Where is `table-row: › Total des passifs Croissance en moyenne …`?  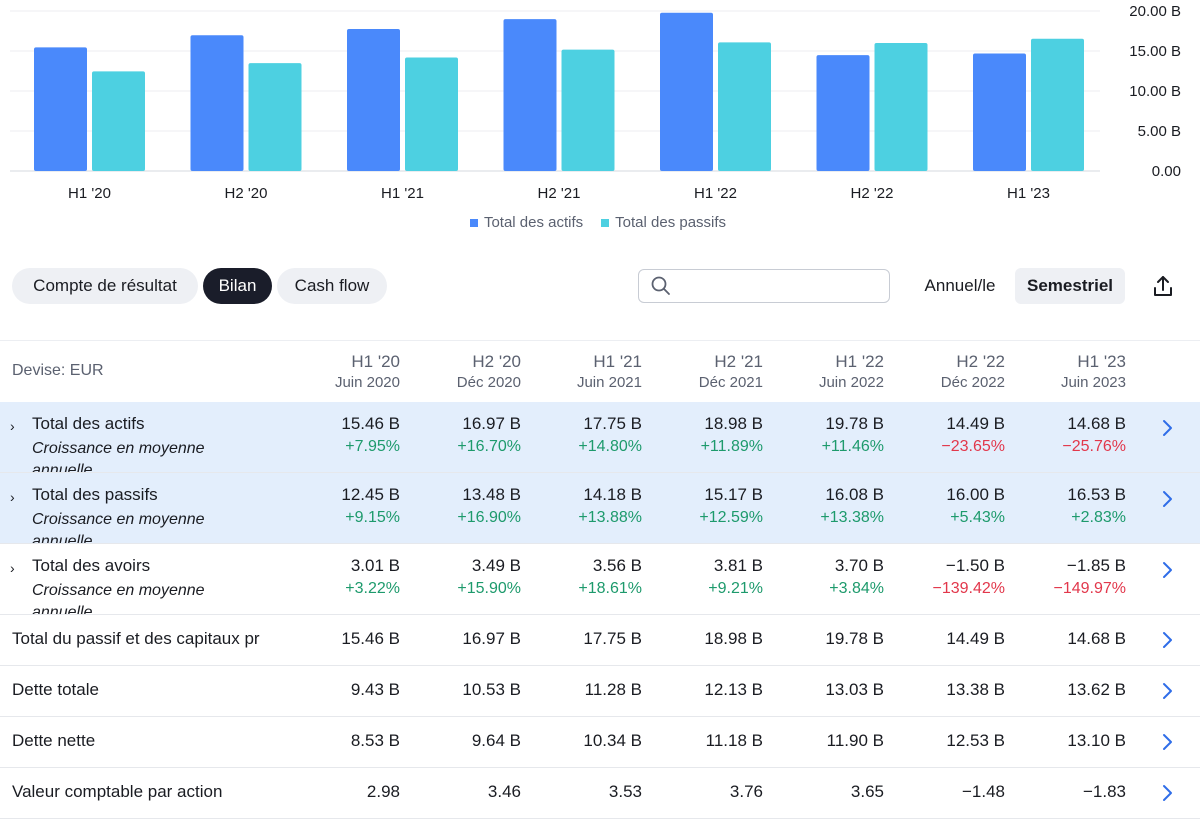
table-row: › Total des passifs Croissance en moyenne … is located at coordinates (600, 508).